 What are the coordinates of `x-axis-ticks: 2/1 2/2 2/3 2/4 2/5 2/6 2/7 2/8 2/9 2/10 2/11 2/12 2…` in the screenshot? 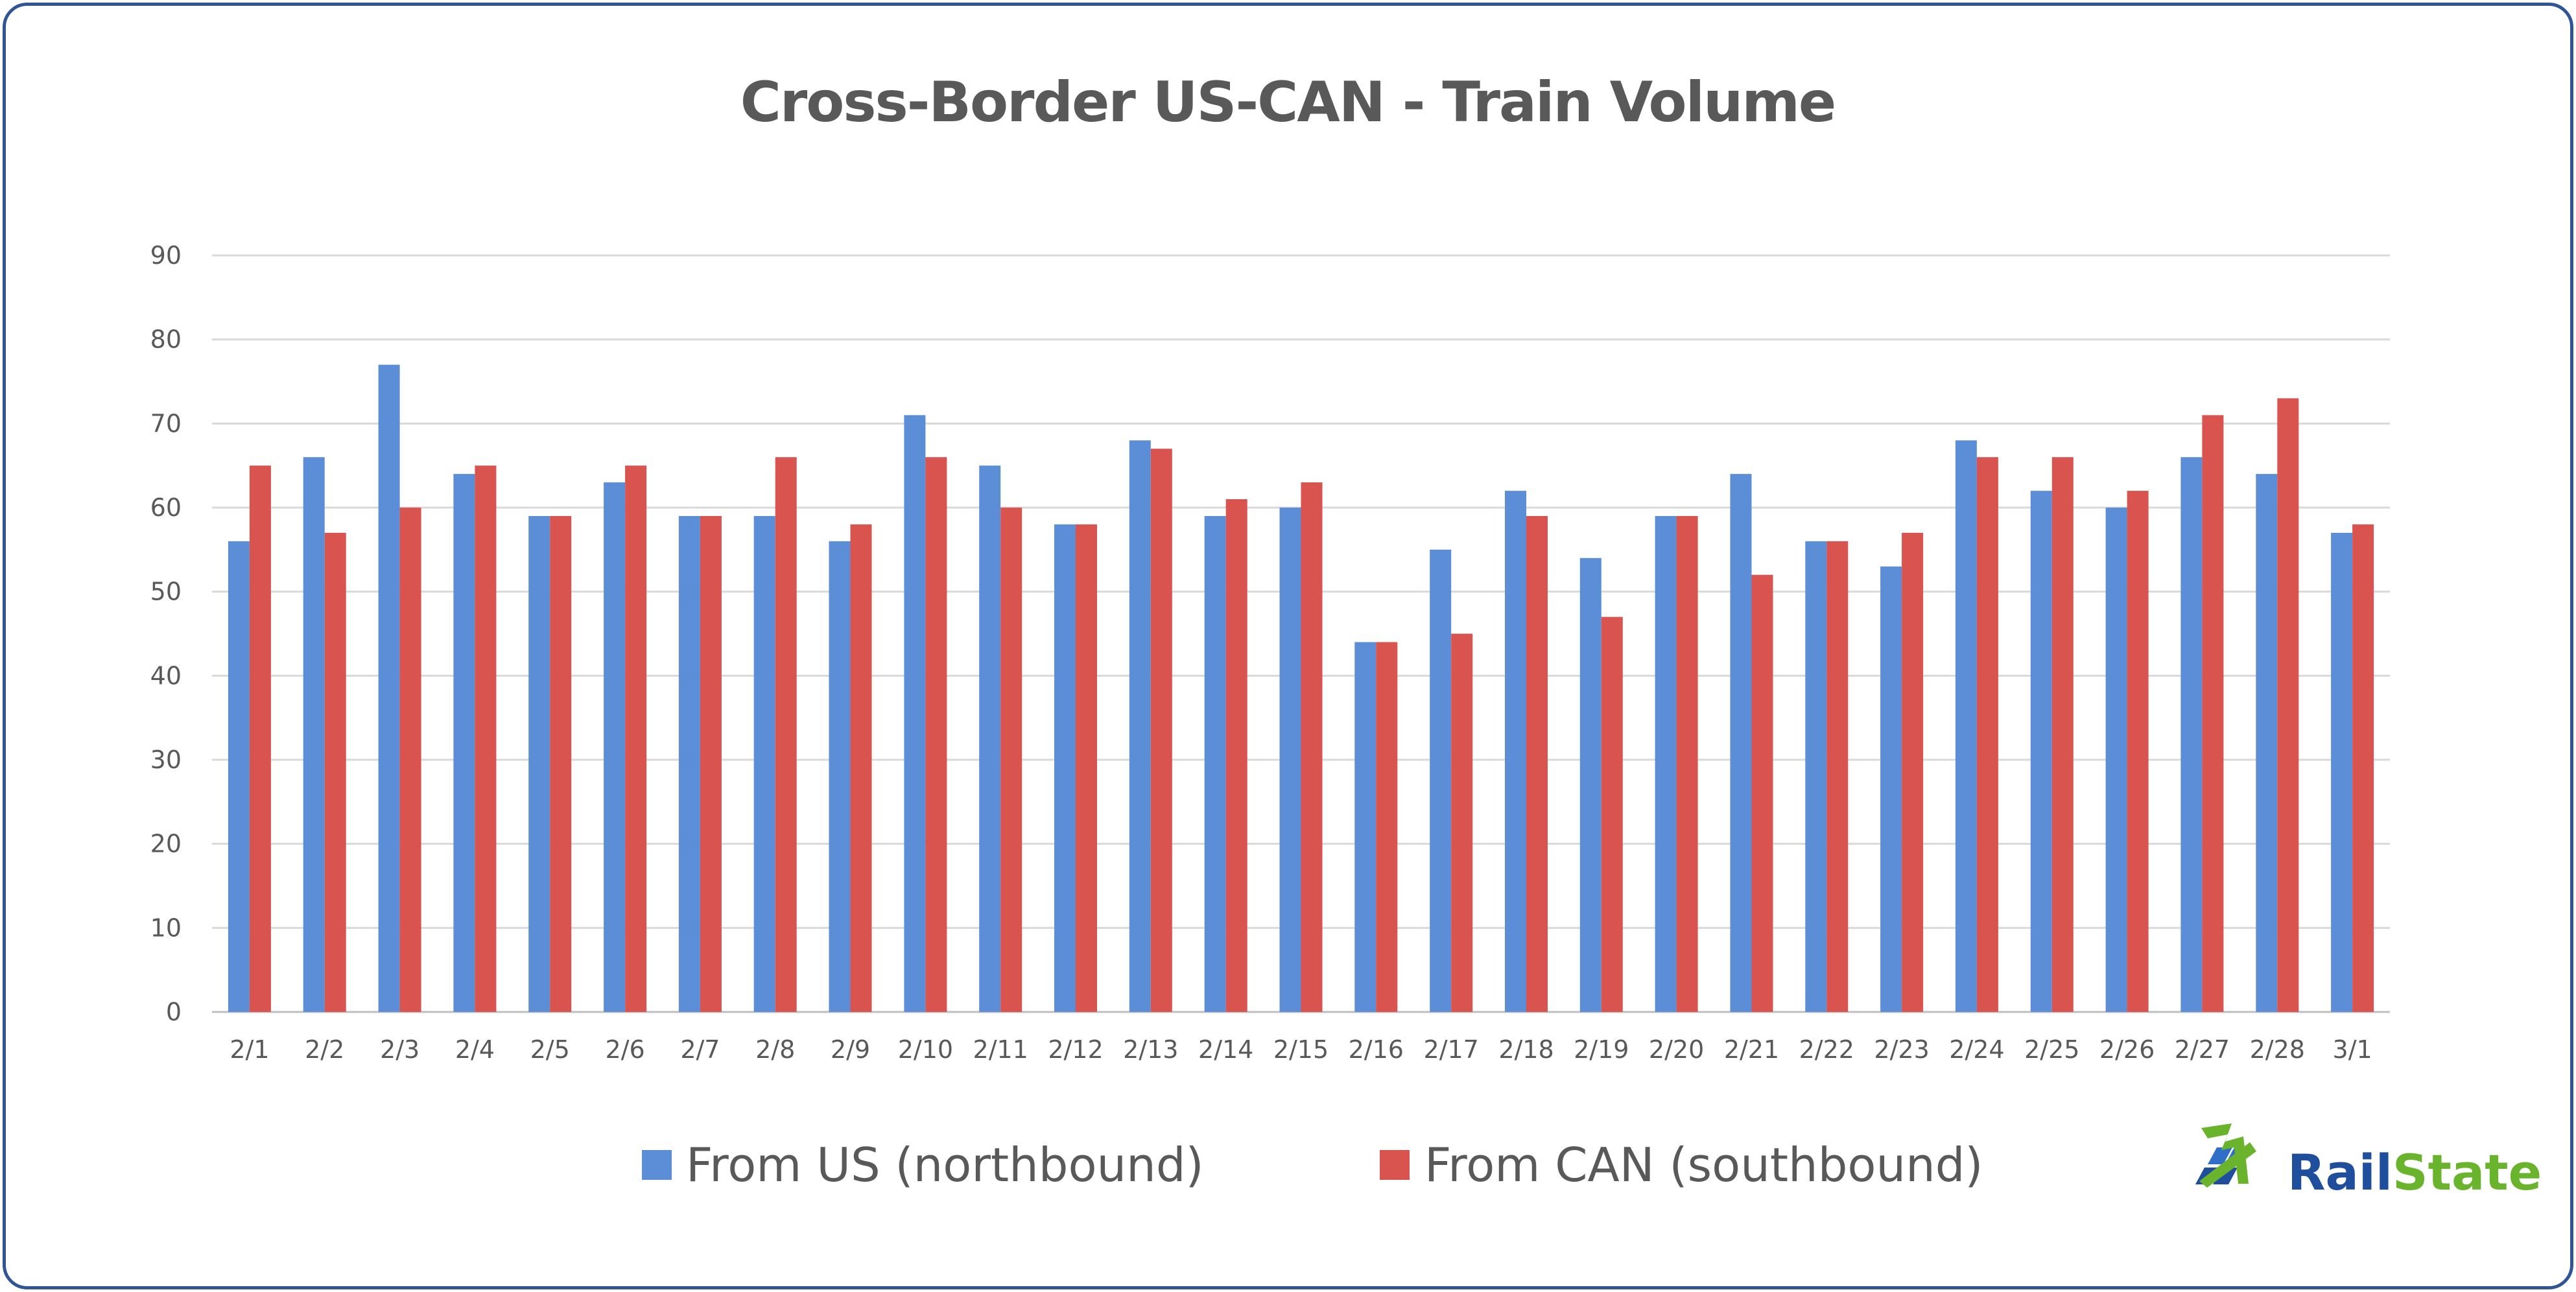 It's located at (1301, 1049).